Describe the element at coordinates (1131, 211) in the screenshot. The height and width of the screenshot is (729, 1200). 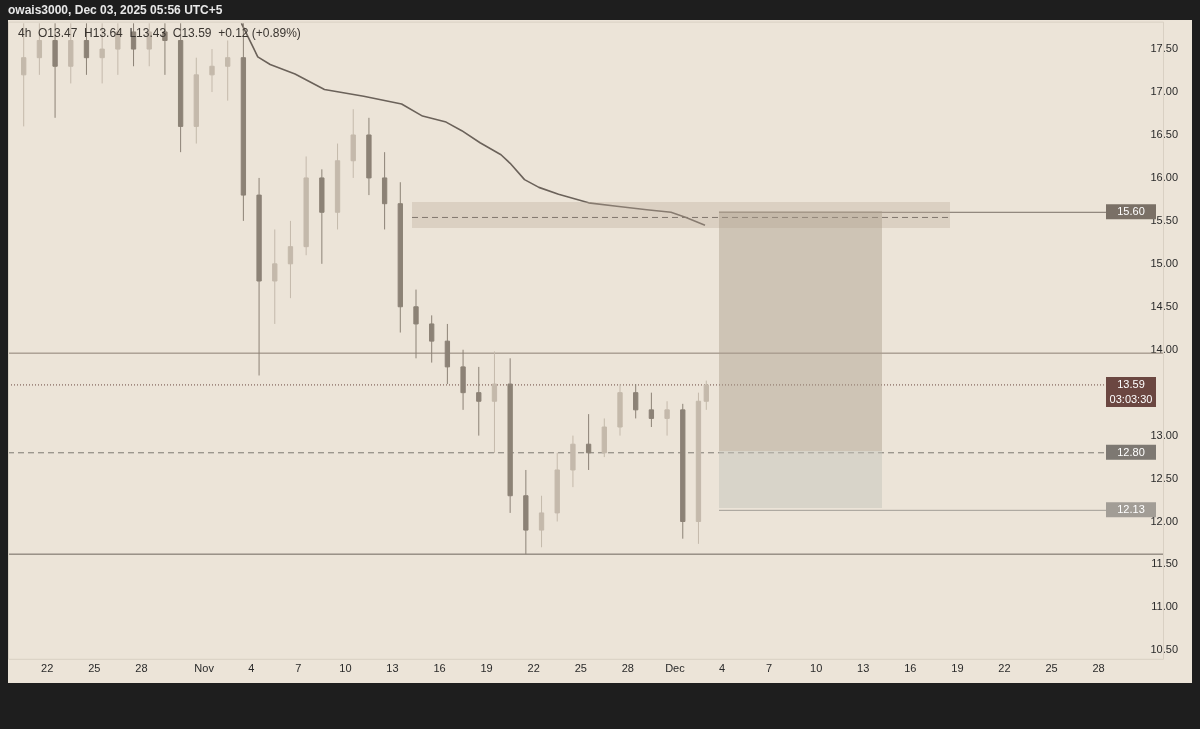
I see `ref-line-label: 15.60` at that location.